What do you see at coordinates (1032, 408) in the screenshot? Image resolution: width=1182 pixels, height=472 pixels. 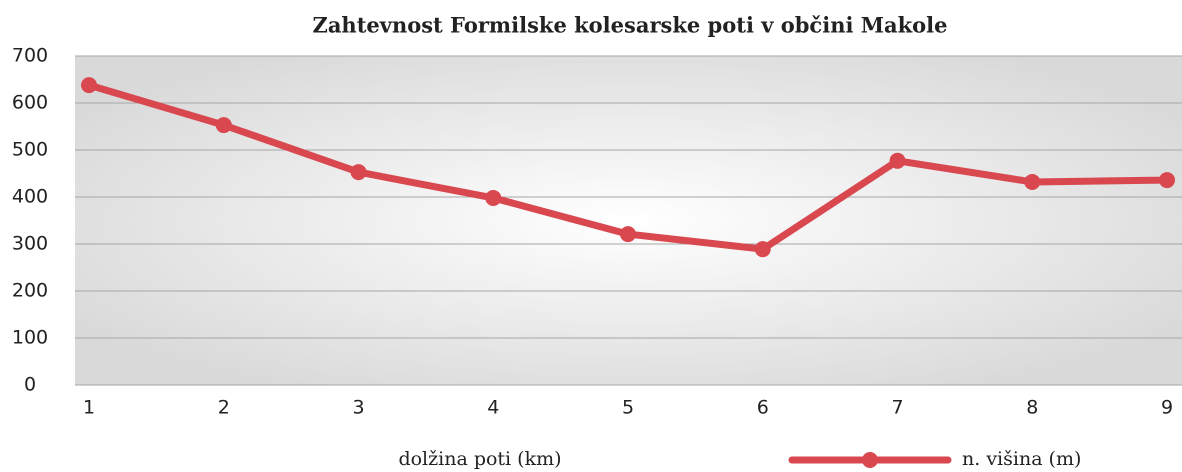 I see `x-tick-label: 8` at bounding box center [1032, 408].